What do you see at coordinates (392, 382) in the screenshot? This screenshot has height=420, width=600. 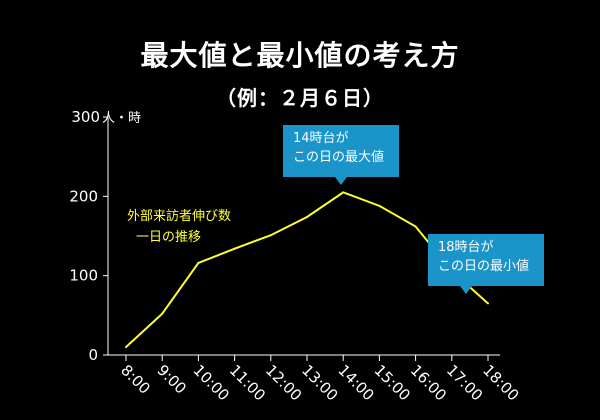 I see `x-tick-label: 15:00` at bounding box center [392, 382].